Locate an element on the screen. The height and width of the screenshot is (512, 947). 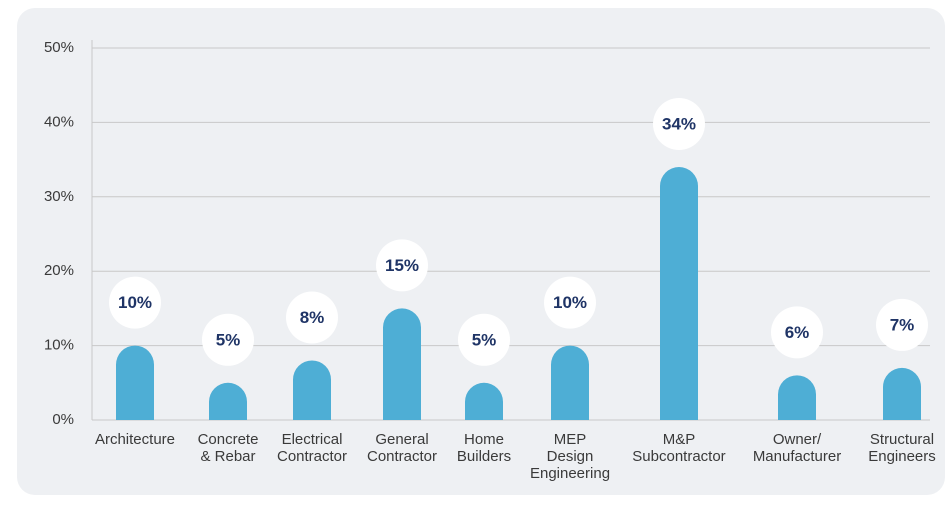
value-label: 15% is located at coordinates (402, 265).